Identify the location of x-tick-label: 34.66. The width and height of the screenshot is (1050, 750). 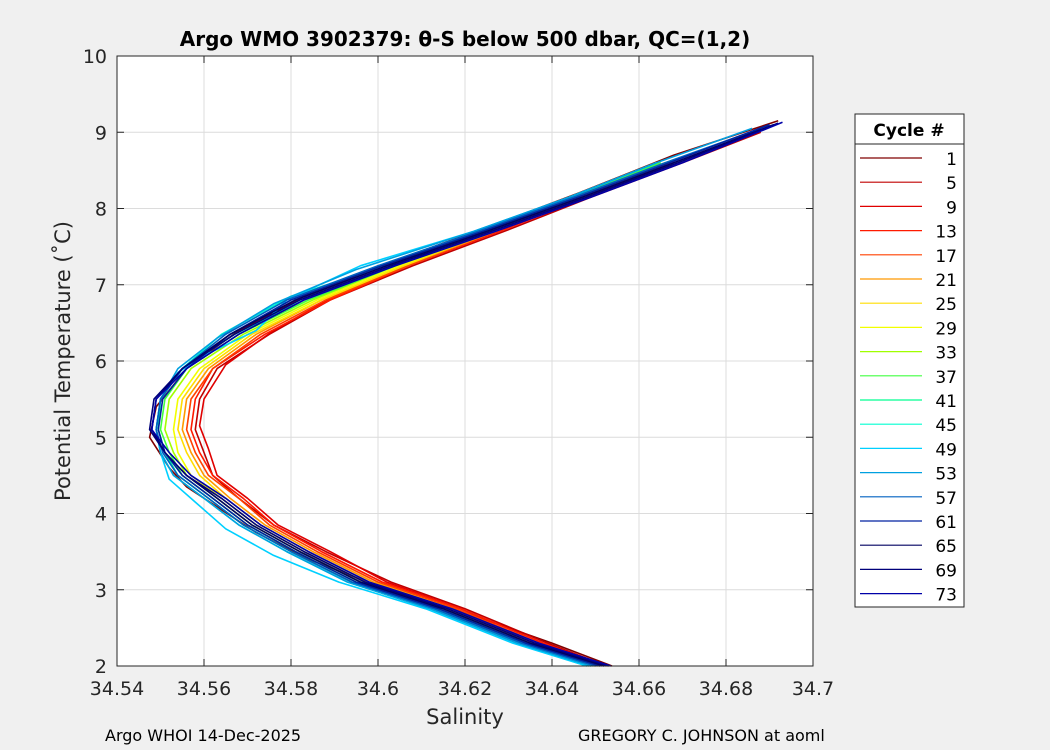
(639, 689).